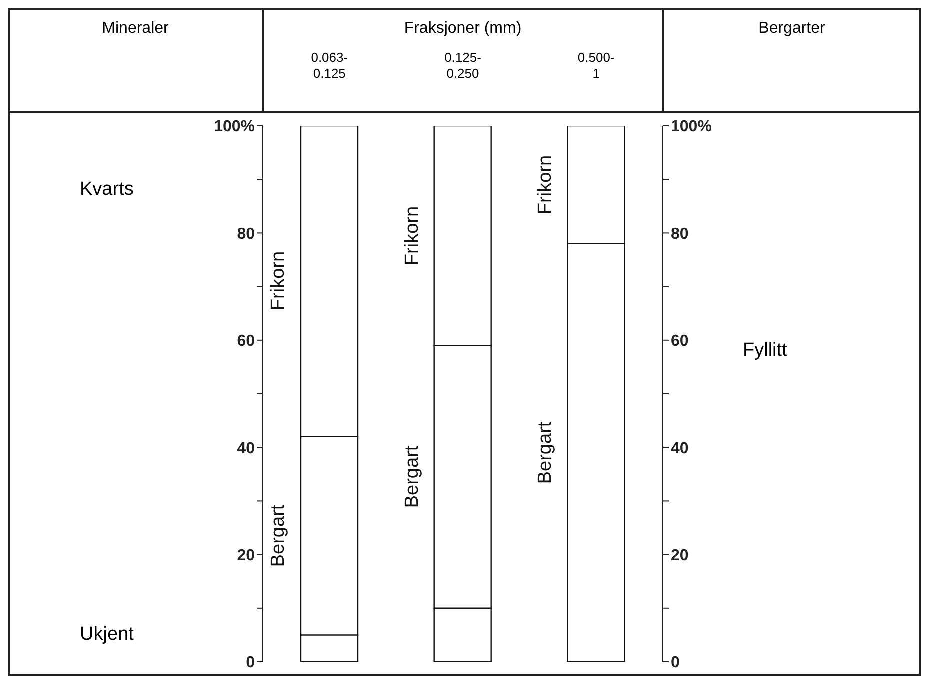 This screenshot has width=929, height=676. I want to click on x-tick-label: 0.500-1, so click(596, 66).